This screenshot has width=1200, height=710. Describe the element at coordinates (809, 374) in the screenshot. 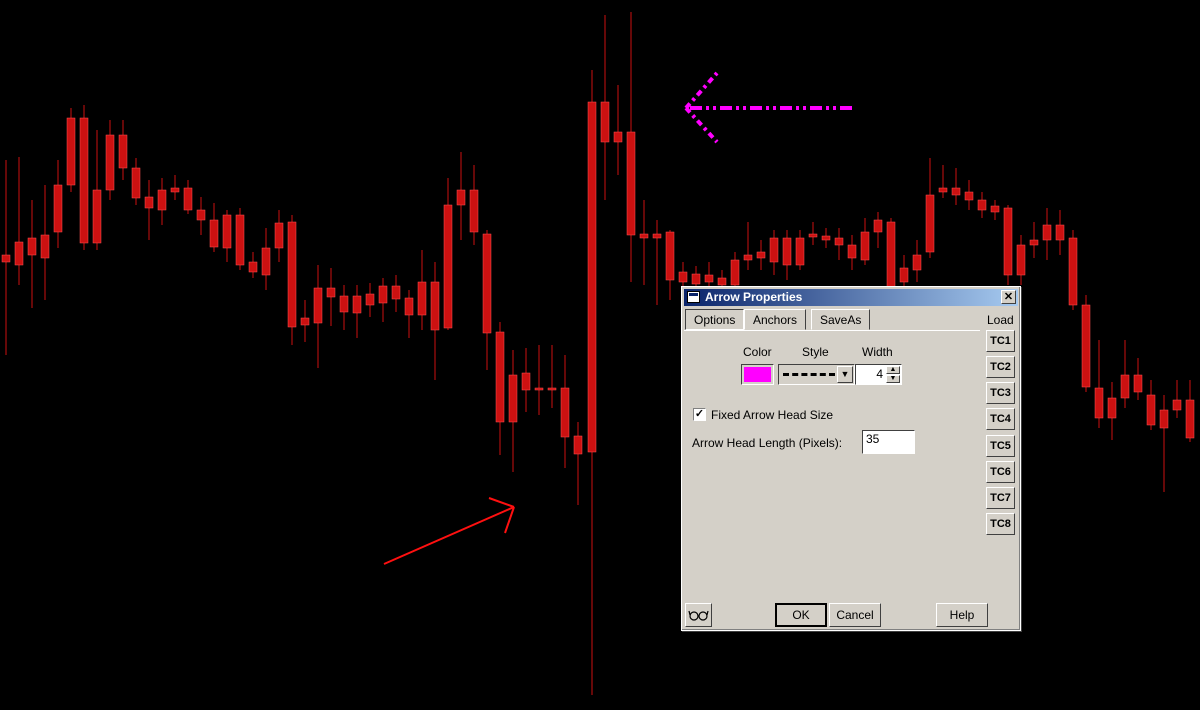

I see `dash-dot-line-preview` at that location.